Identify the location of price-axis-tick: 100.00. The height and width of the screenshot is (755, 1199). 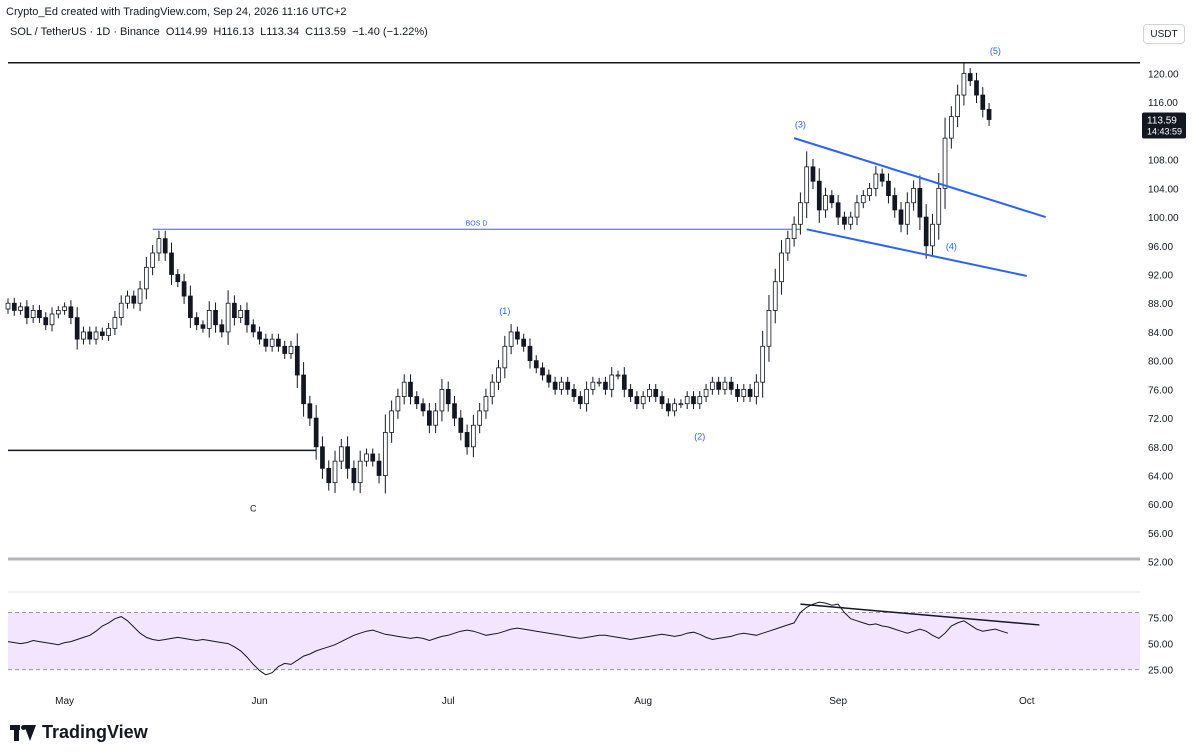
(1163, 218).